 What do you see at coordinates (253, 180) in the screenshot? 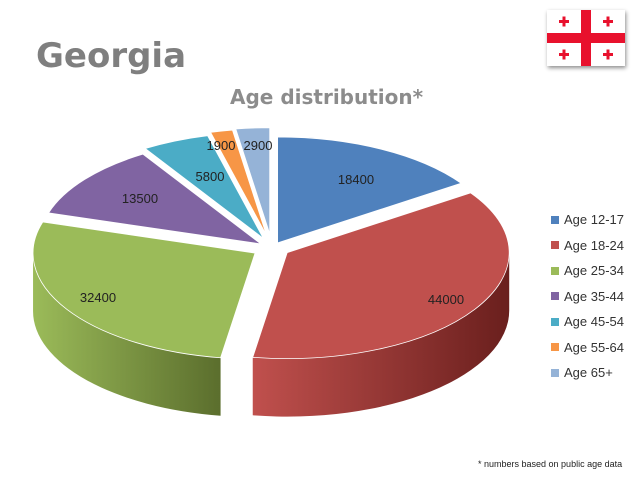
I see `pie-slice-age-65-` at bounding box center [253, 180].